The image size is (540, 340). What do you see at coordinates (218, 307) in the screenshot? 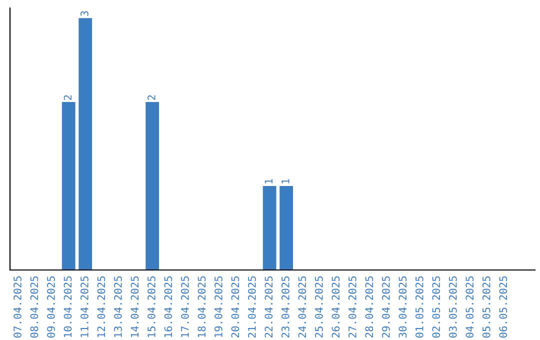
I see `x-tick-label: 19.04.2025` at bounding box center [218, 307].